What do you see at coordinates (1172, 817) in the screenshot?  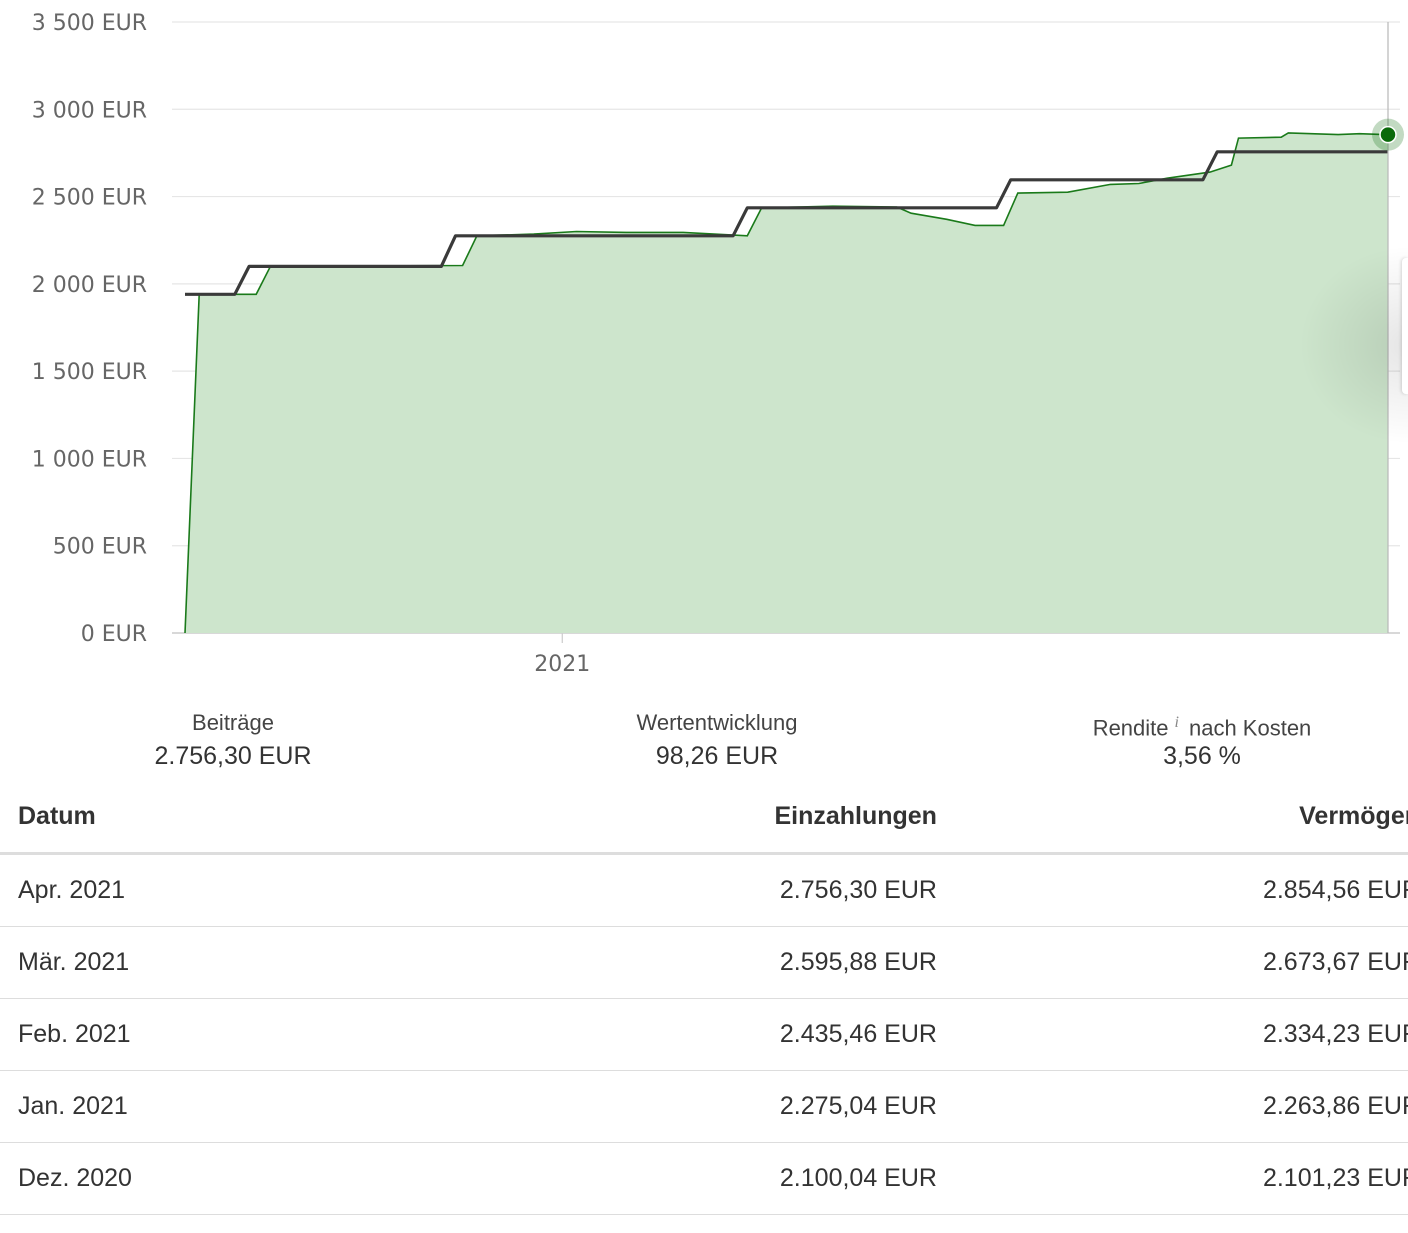 I see `column-header-vermoegen: Vermögen` at bounding box center [1172, 817].